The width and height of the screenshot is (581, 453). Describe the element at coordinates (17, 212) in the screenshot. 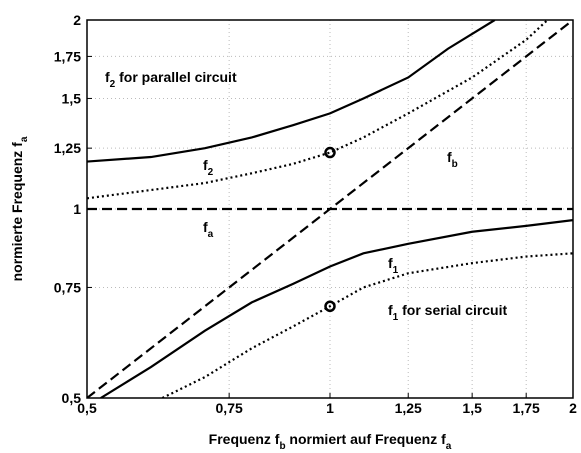

I see `y-axis-label-part: normierte Frequenz f` at that location.